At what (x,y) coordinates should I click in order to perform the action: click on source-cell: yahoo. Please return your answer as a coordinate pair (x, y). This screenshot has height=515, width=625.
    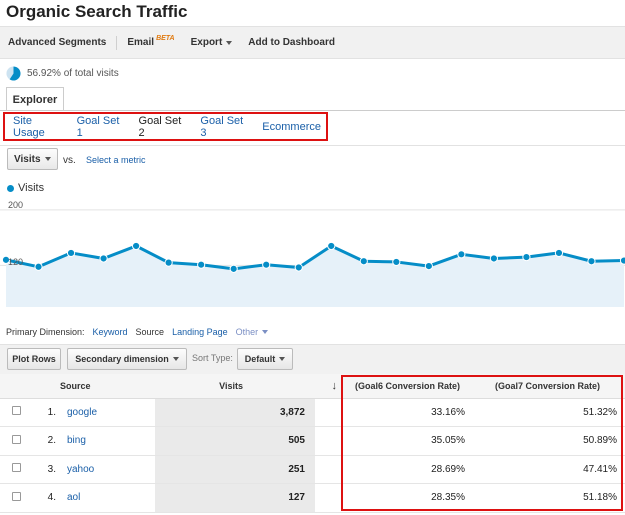
    Looking at the image, I should click on (107, 469).